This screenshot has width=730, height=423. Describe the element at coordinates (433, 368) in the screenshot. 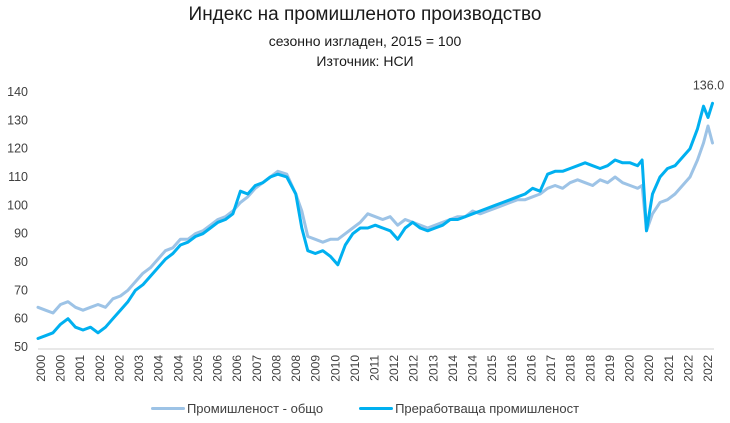

I see `x-tick-label: 2013` at that location.